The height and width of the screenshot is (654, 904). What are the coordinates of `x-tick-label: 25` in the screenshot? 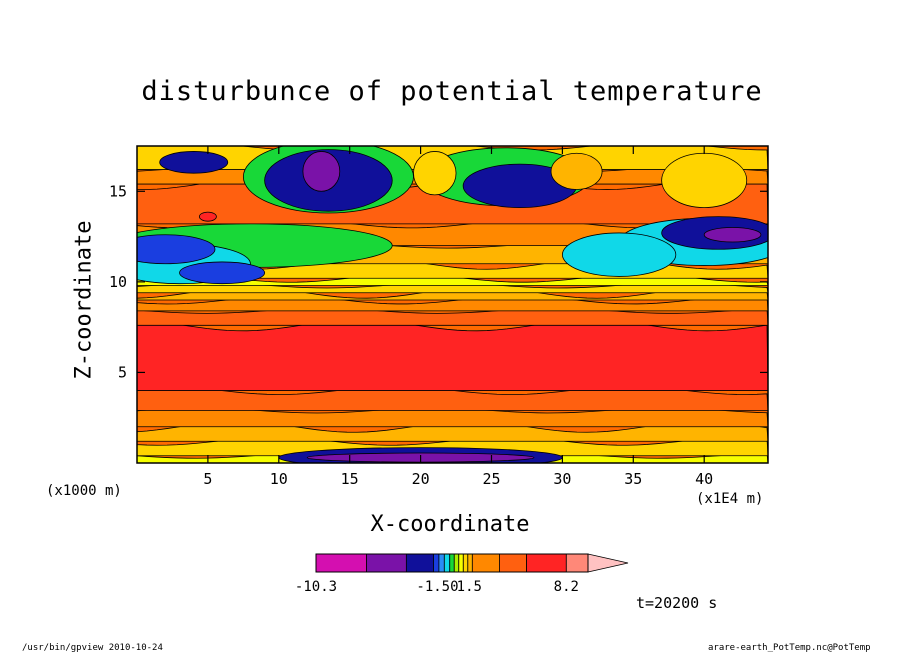 It's located at (491, 479).